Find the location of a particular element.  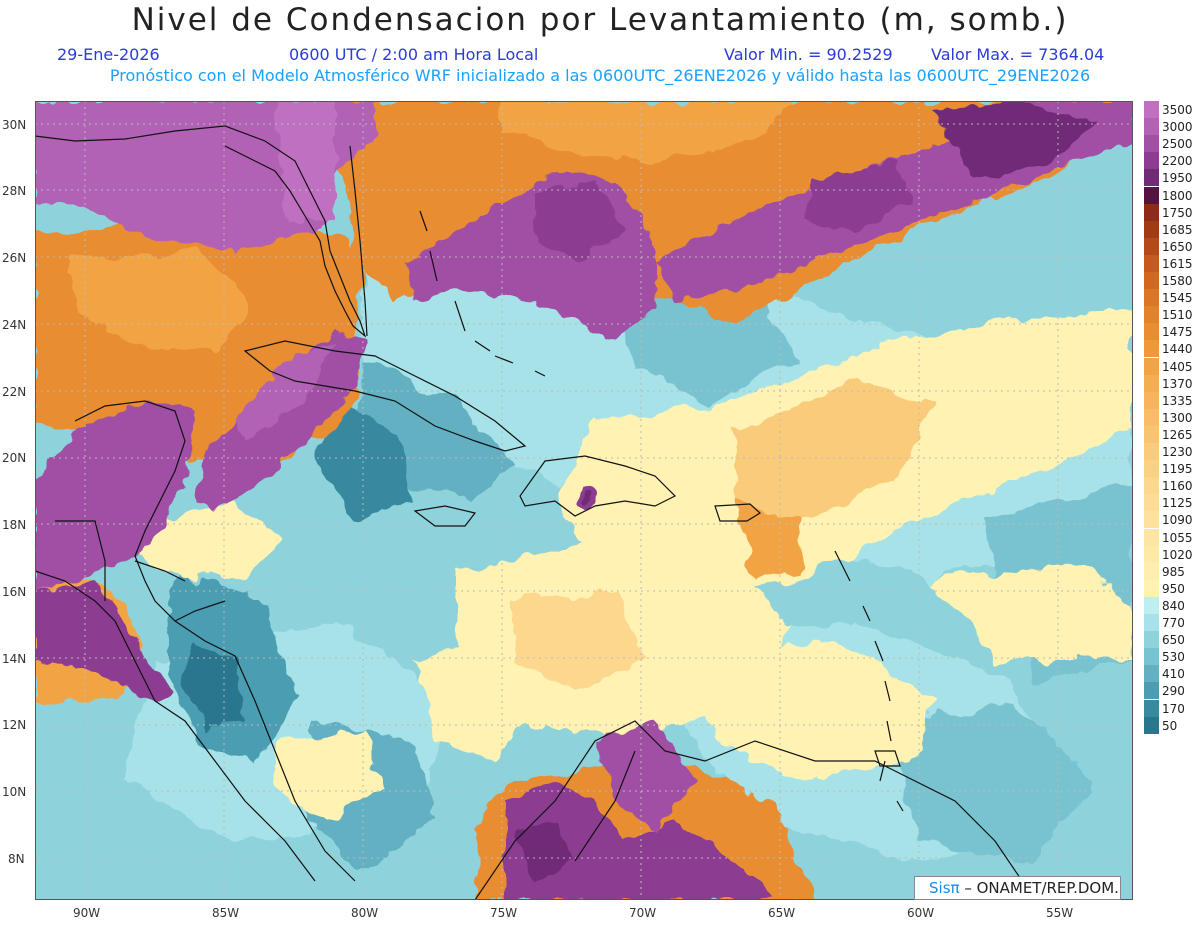

lon-label-75w: 75W is located at coordinates (504, 913).